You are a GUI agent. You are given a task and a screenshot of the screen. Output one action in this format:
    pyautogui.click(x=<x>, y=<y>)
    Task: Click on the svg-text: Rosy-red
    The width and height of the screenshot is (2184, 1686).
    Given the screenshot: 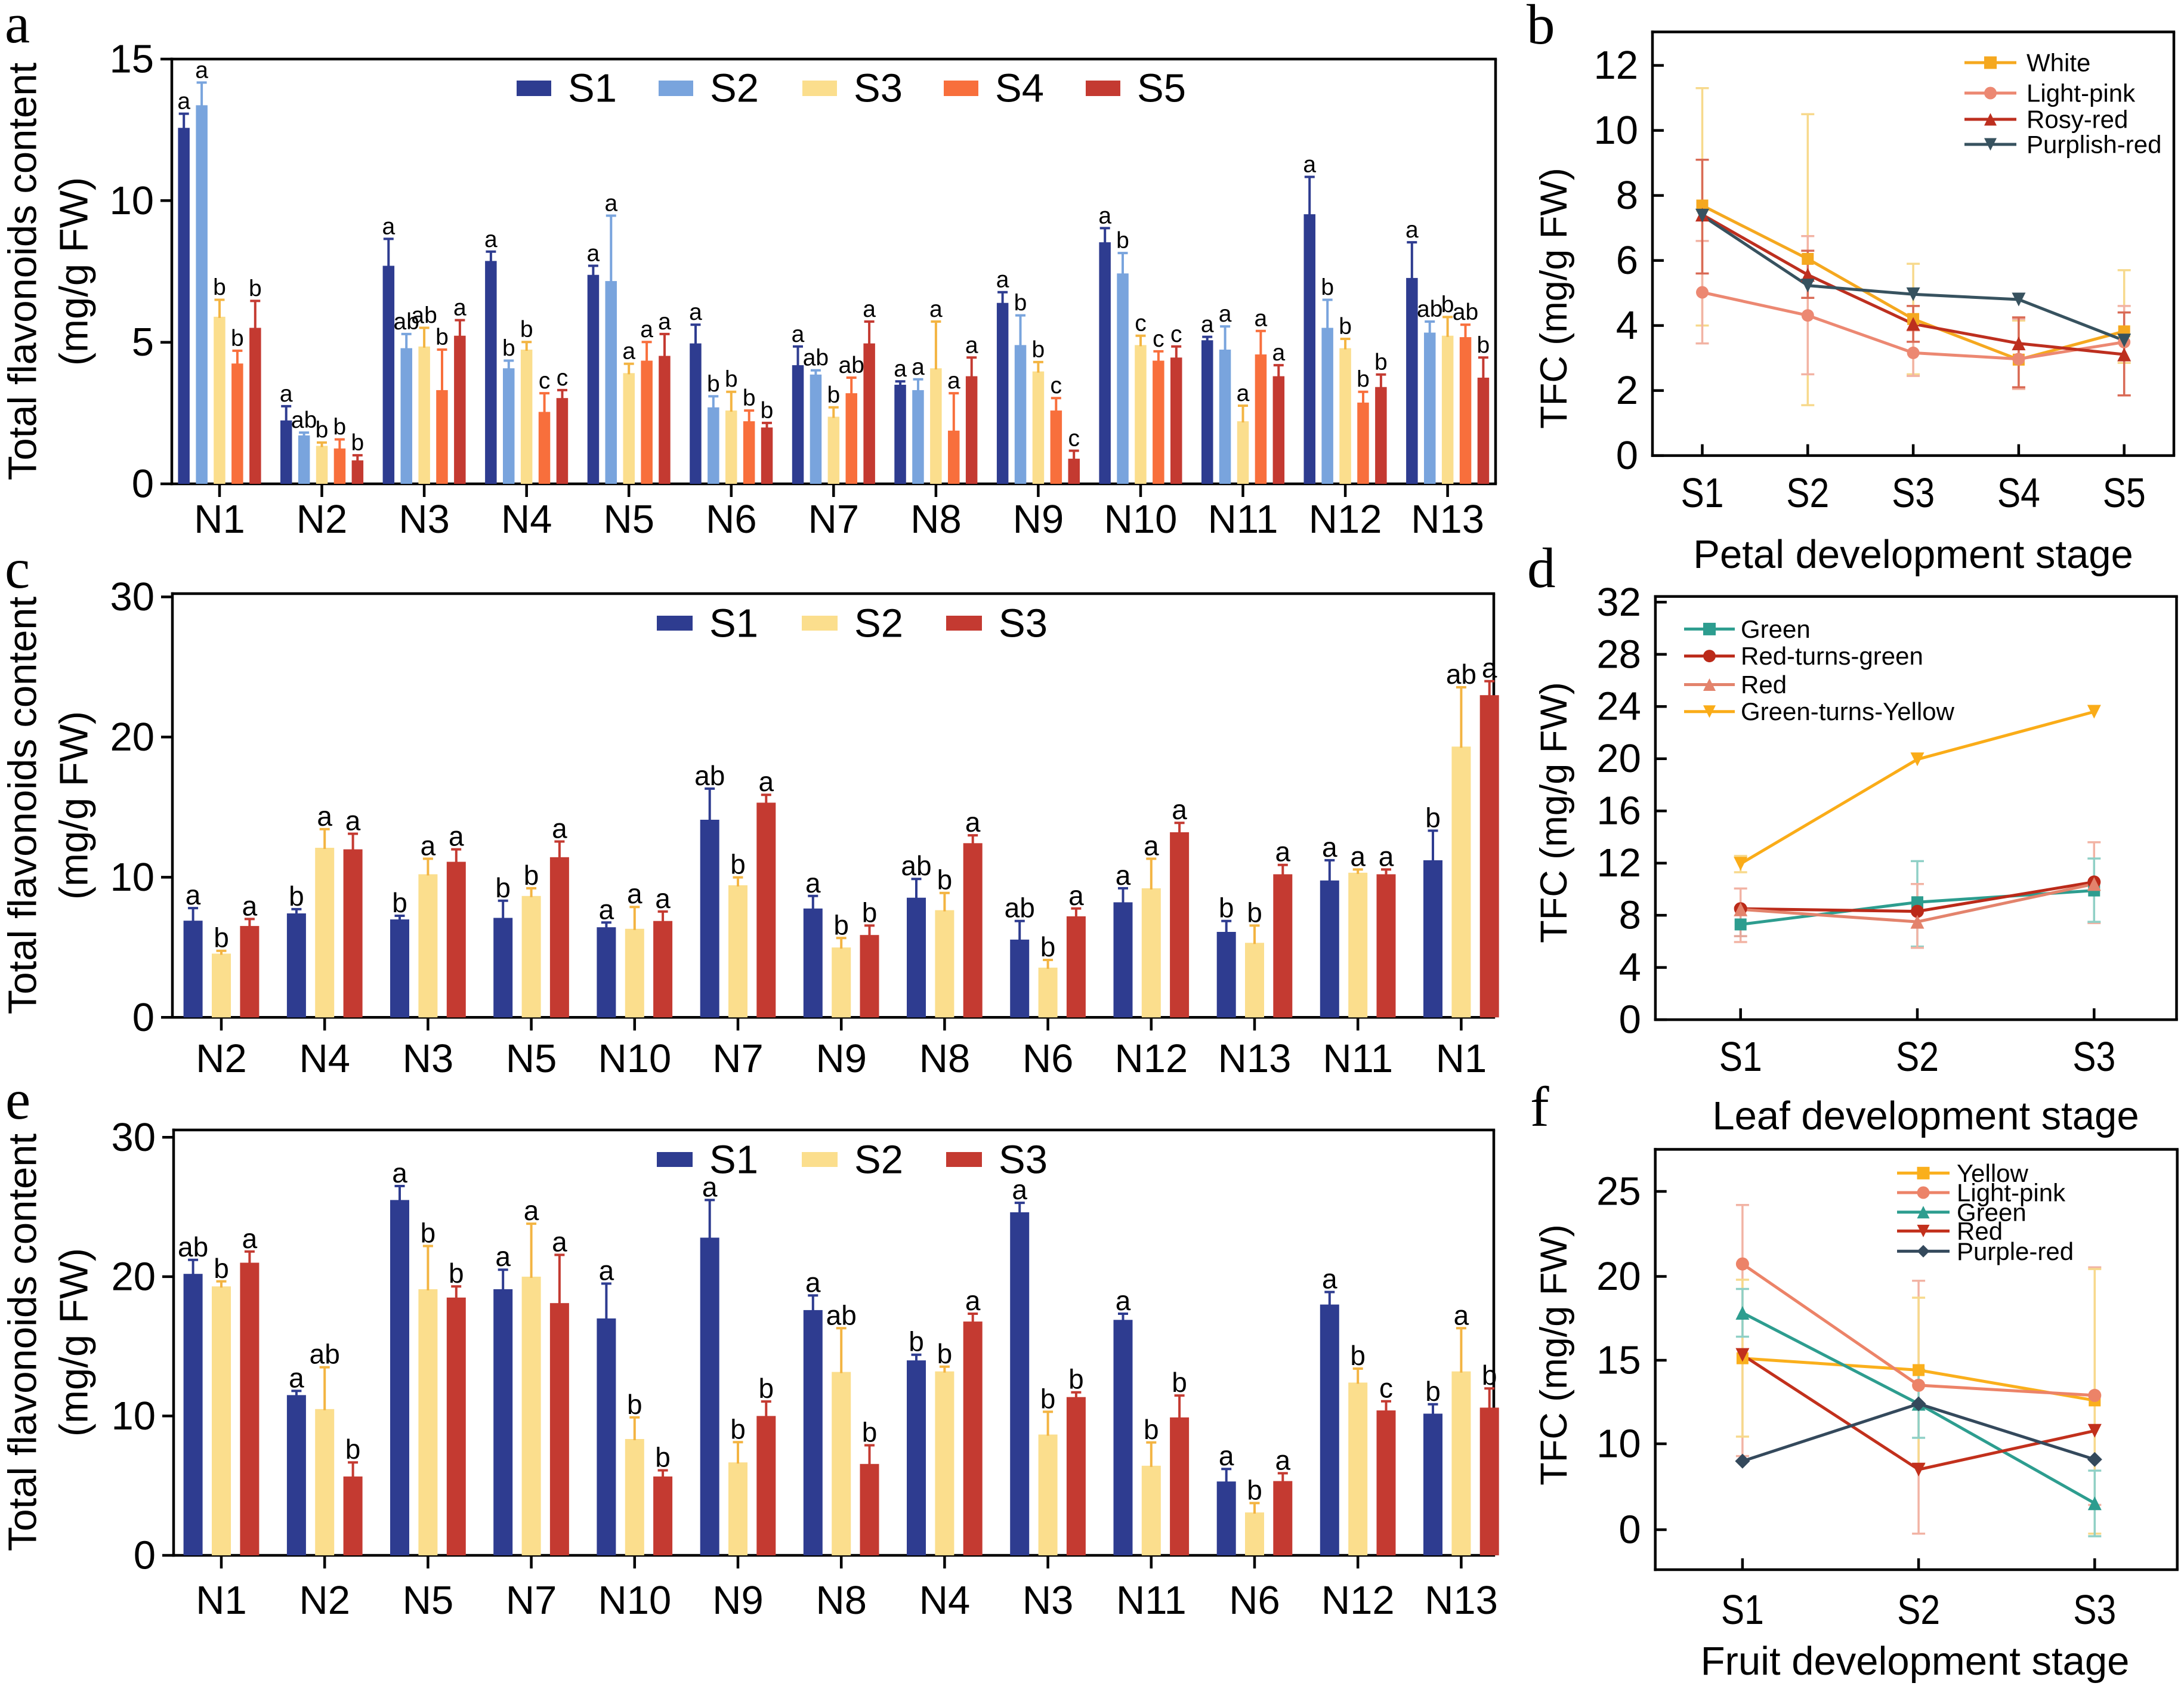 What is the action you would take?
    pyautogui.click(x=2077, y=120)
    